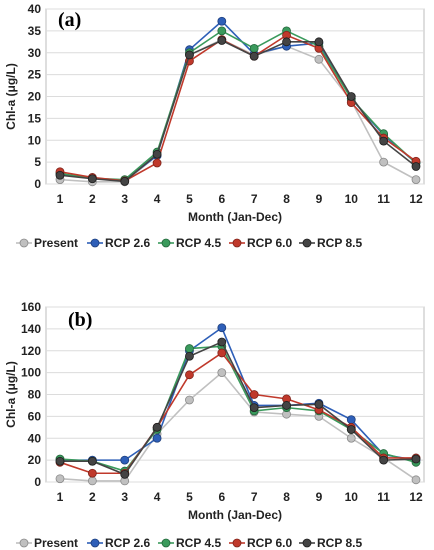 The width and height of the screenshot is (434, 550). What do you see at coordinates (235, 515) in the screenshot?
I see `x-axis-label: Month (Jan-Dec)` at bounding box center [235, 515].